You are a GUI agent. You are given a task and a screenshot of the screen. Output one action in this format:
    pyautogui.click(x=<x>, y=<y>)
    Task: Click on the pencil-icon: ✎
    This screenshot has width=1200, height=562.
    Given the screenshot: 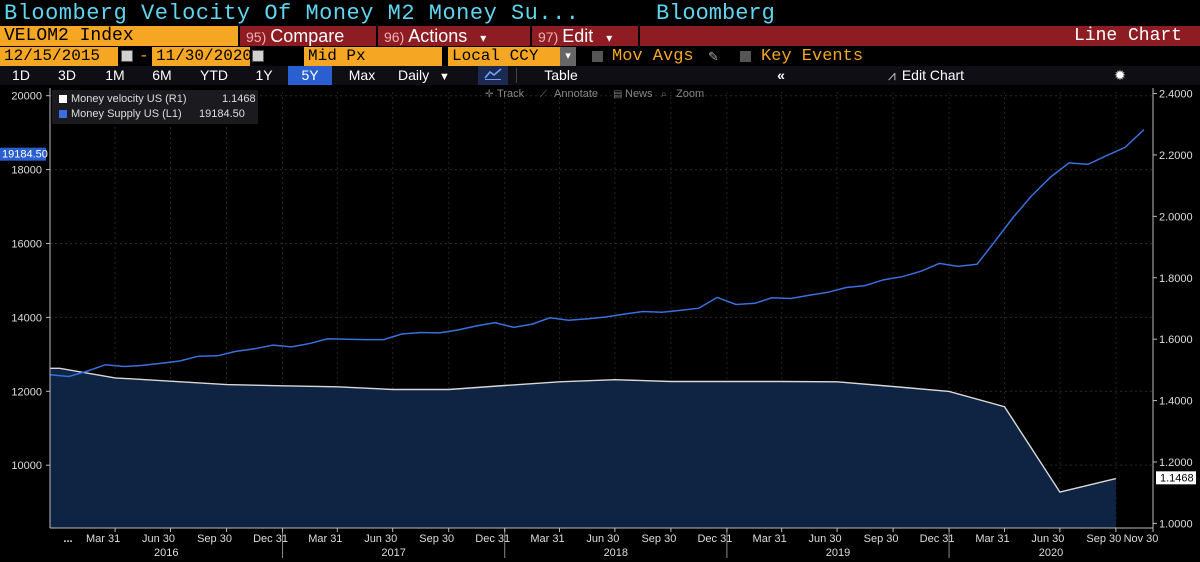 What is the action you would take?
    pyautogui.click(x=713, y=56)
    